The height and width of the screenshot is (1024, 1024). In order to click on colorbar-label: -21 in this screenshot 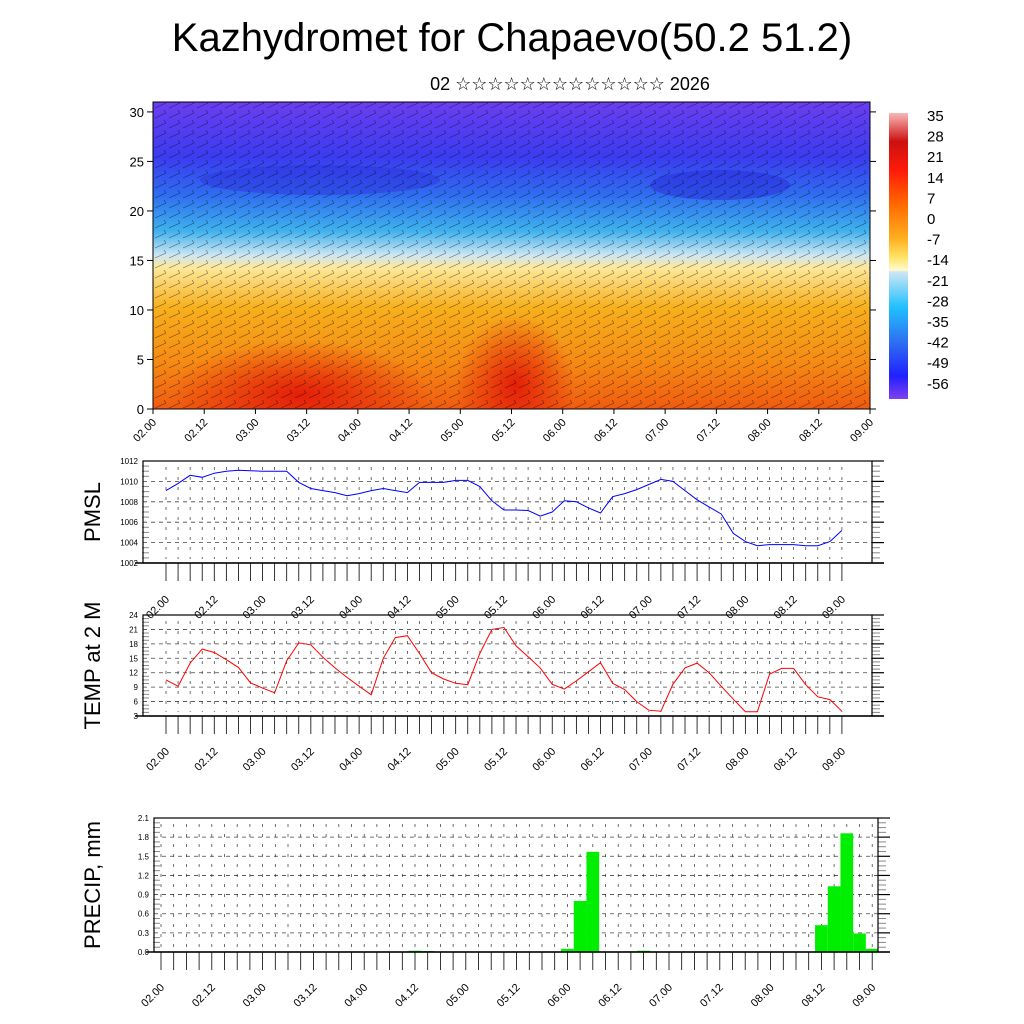, I will do `click(938, 281)`.